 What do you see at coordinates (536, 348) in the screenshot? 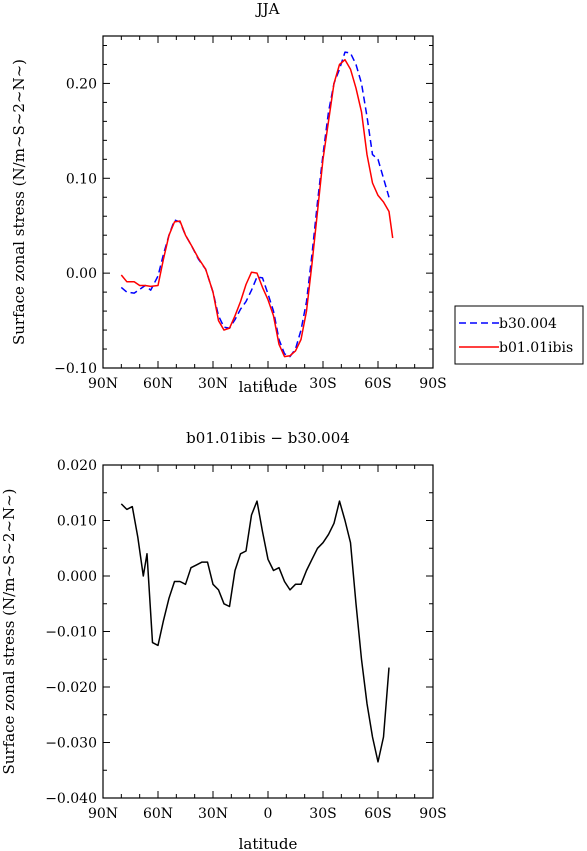
I see `legend-label: b01.01ibis` at bounding box center [536, 348].